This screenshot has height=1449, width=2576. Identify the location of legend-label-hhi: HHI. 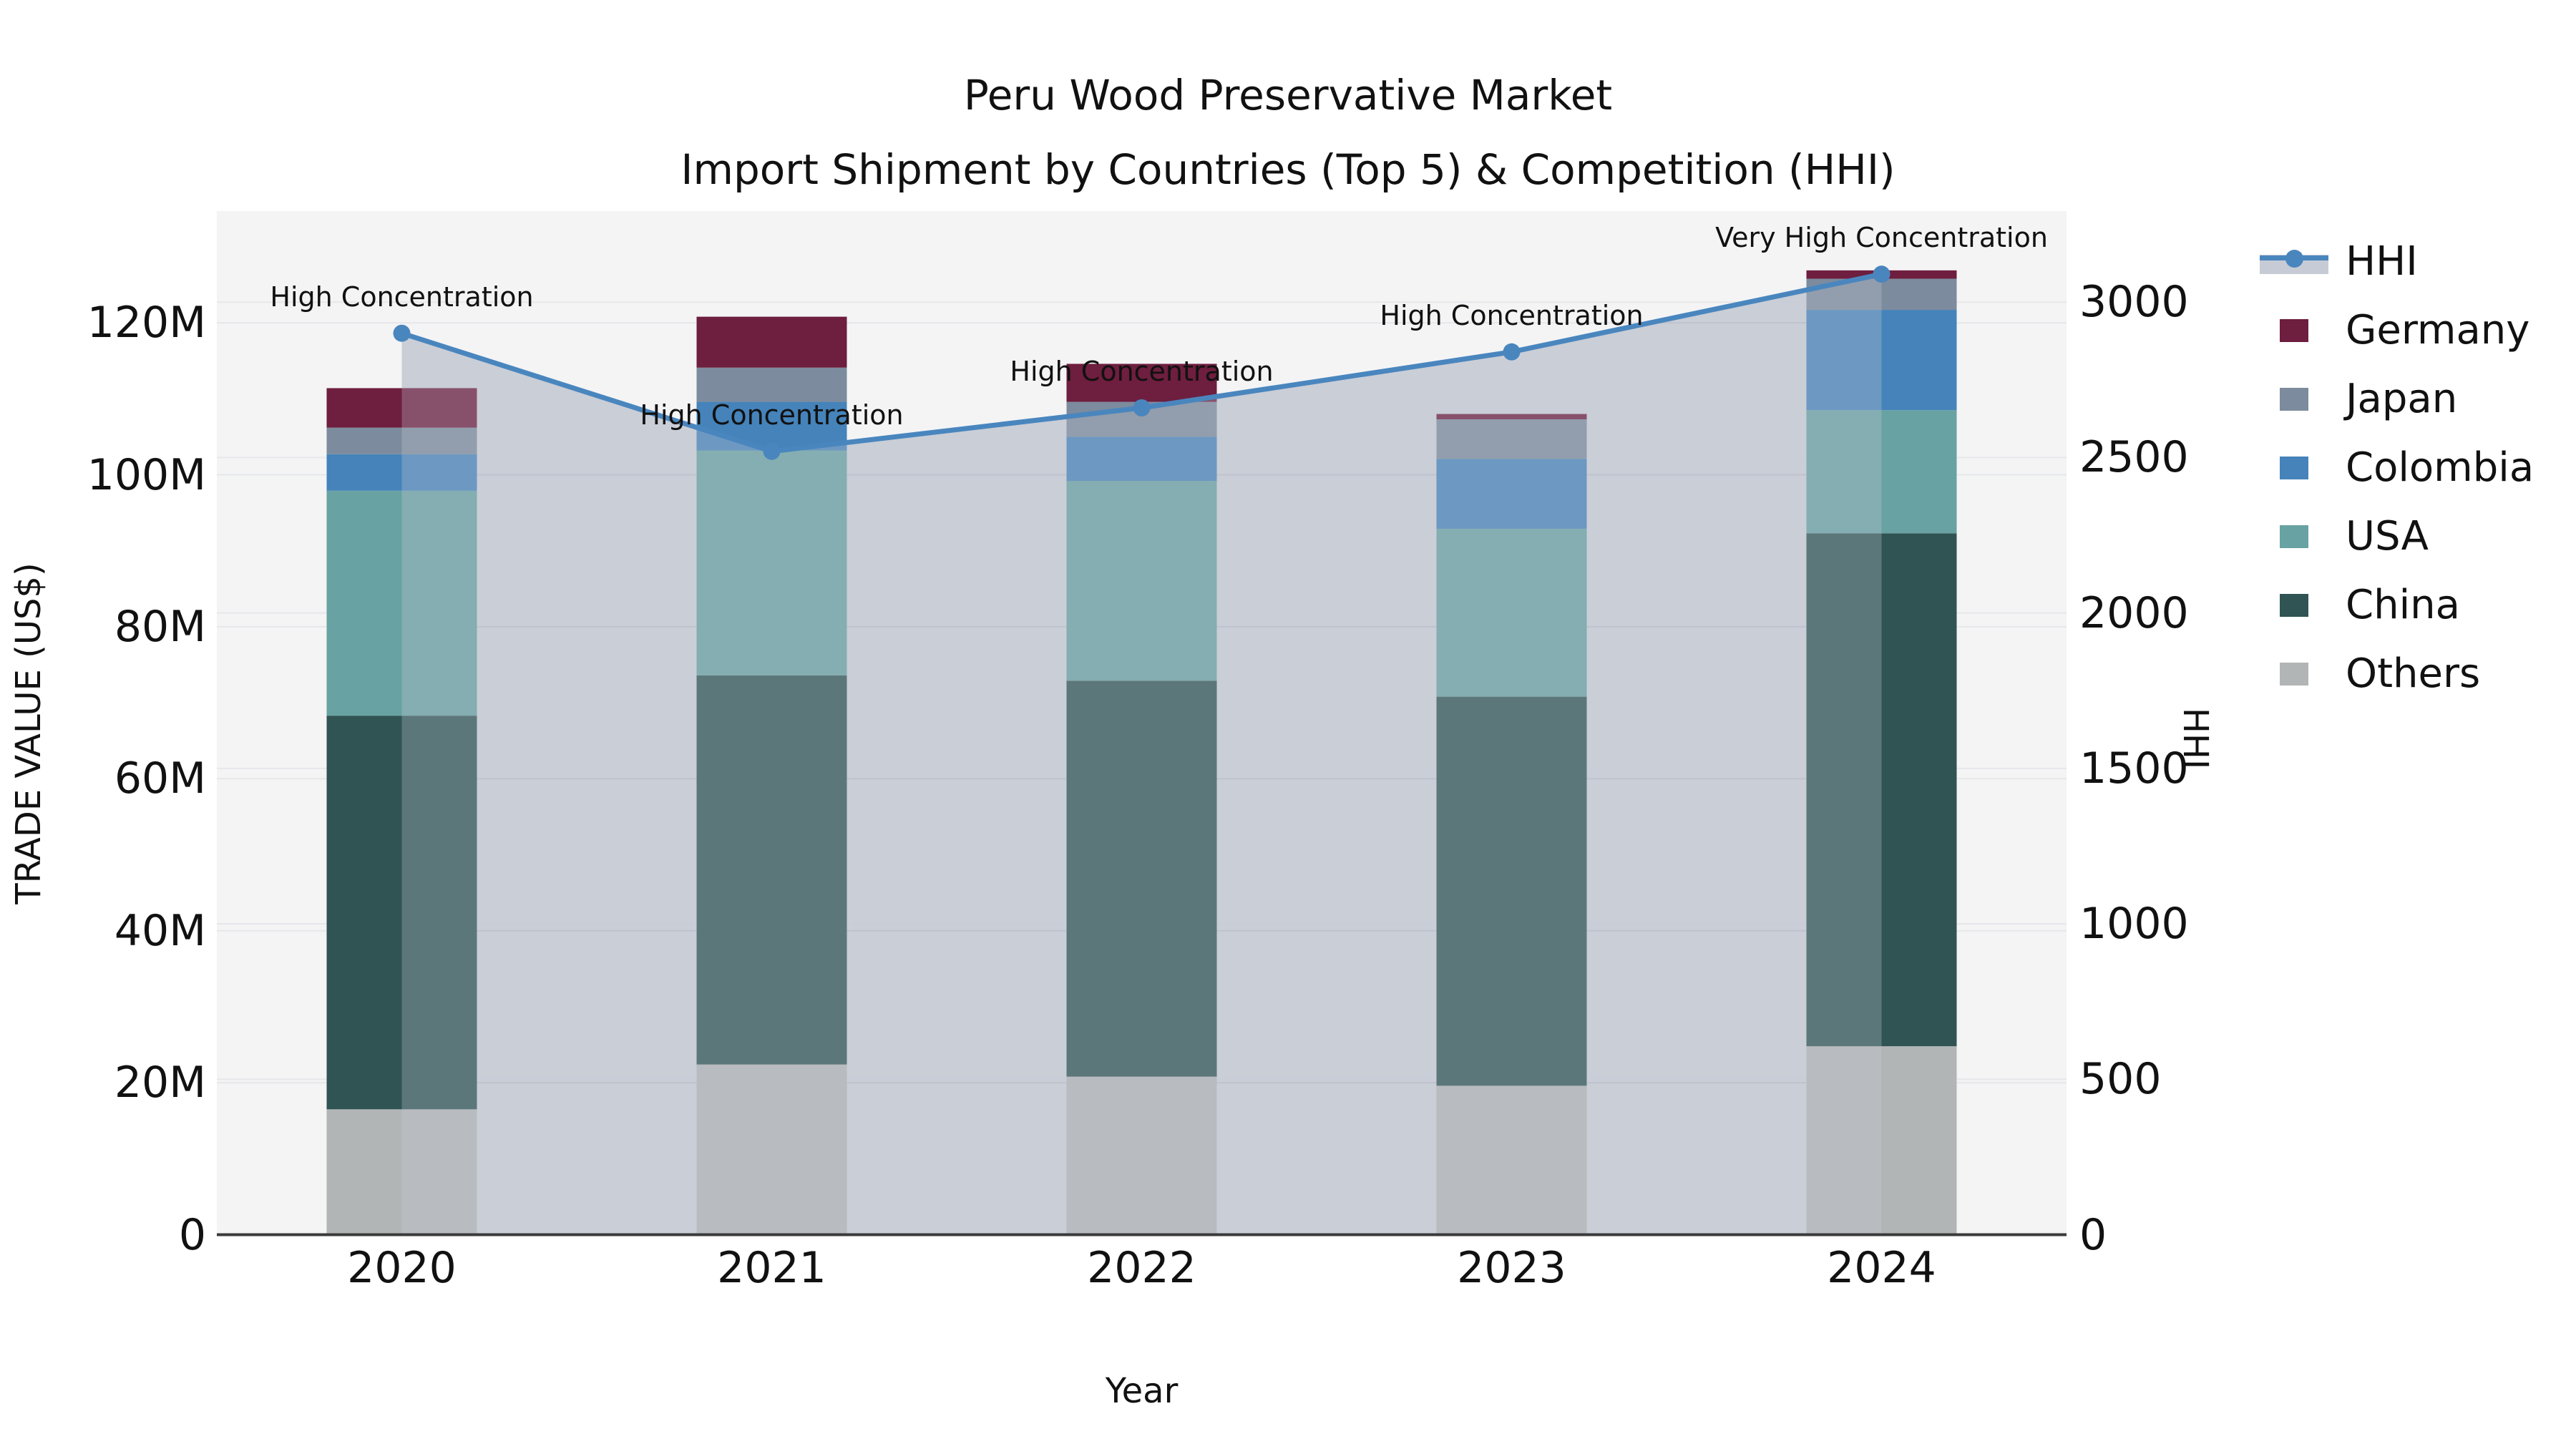
(2382, 261).